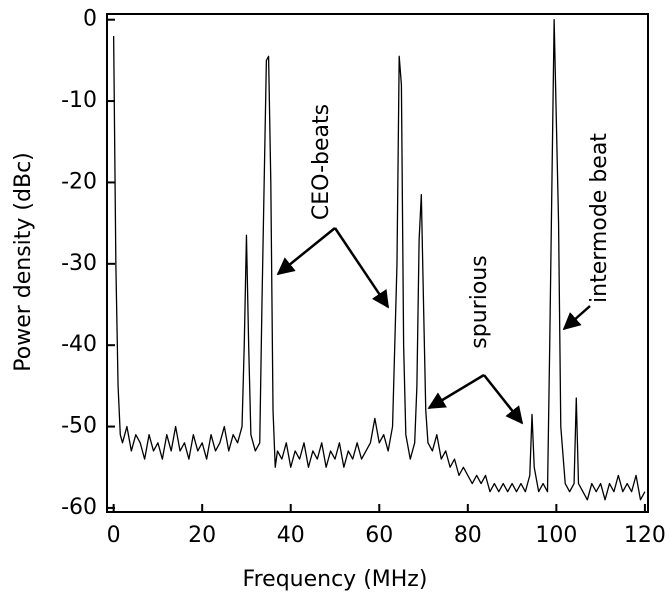 This screenshot has width=671, height=596. What do you see at coordinates (556, 535) in the screenshot?
I see `x-tick-label: 100` at bounding box center [556, 535].